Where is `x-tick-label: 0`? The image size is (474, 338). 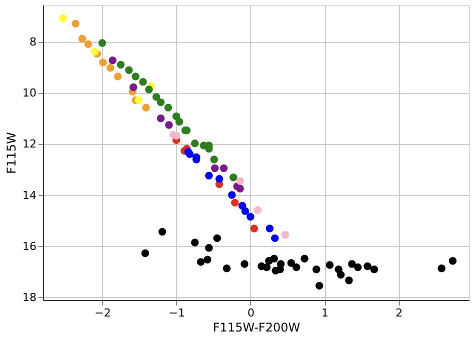 x-tick-label: 0 is located at coordinates (250, 313).